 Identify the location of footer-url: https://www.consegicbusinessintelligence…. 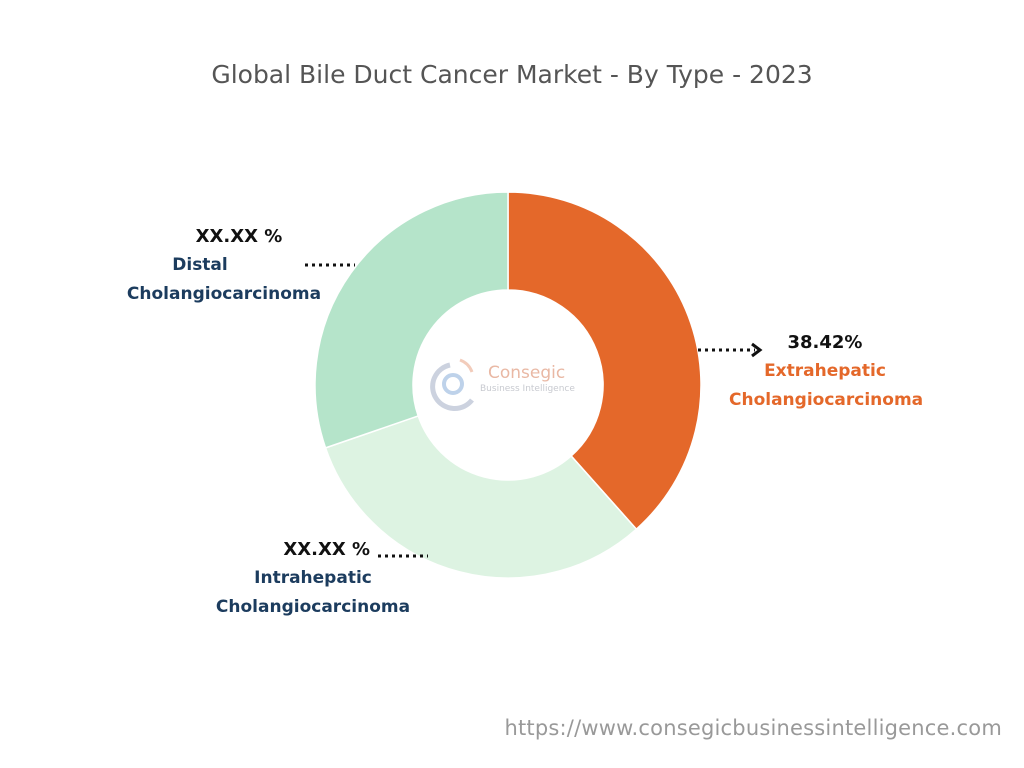
(753, 728).